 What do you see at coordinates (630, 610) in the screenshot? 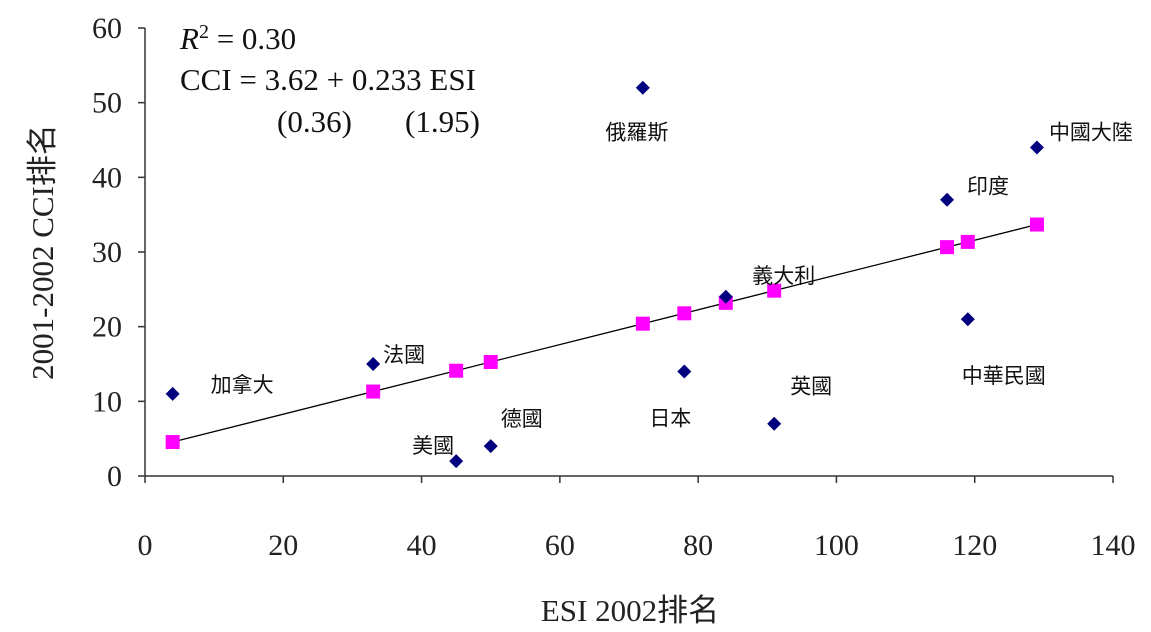
I see `x-axis-label: ESI 2002排名` at bounding box center [630, 610].